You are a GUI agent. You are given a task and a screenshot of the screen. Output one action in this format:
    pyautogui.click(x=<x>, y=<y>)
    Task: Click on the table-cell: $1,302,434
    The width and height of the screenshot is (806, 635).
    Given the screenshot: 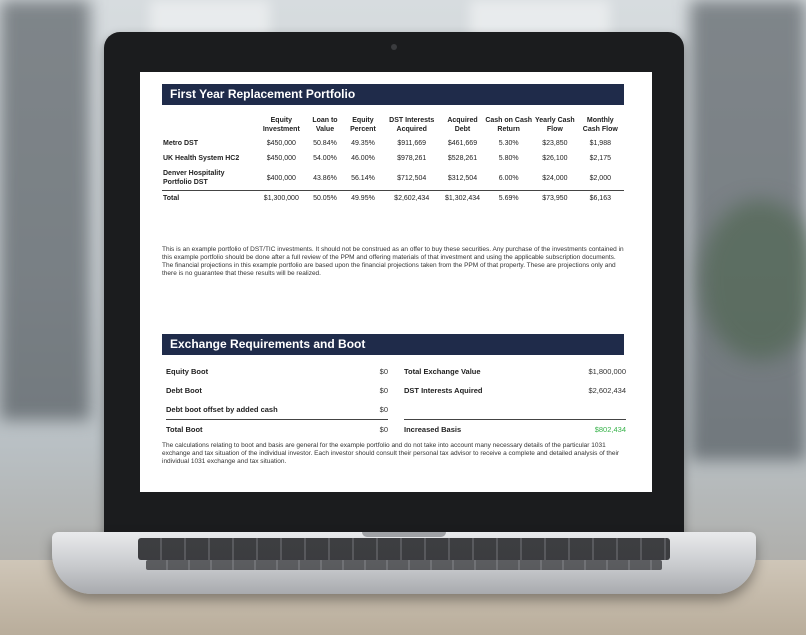 What is the action you would take?
    pyautogui.click(x=462, y=198)
    